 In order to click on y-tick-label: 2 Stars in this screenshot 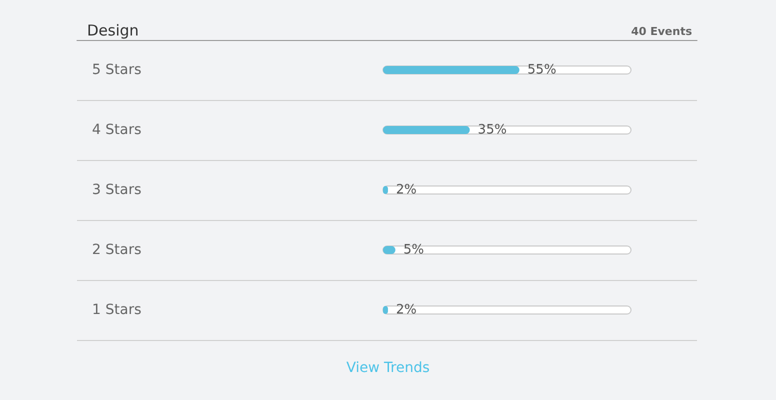, I will do `click(117, 250)`.